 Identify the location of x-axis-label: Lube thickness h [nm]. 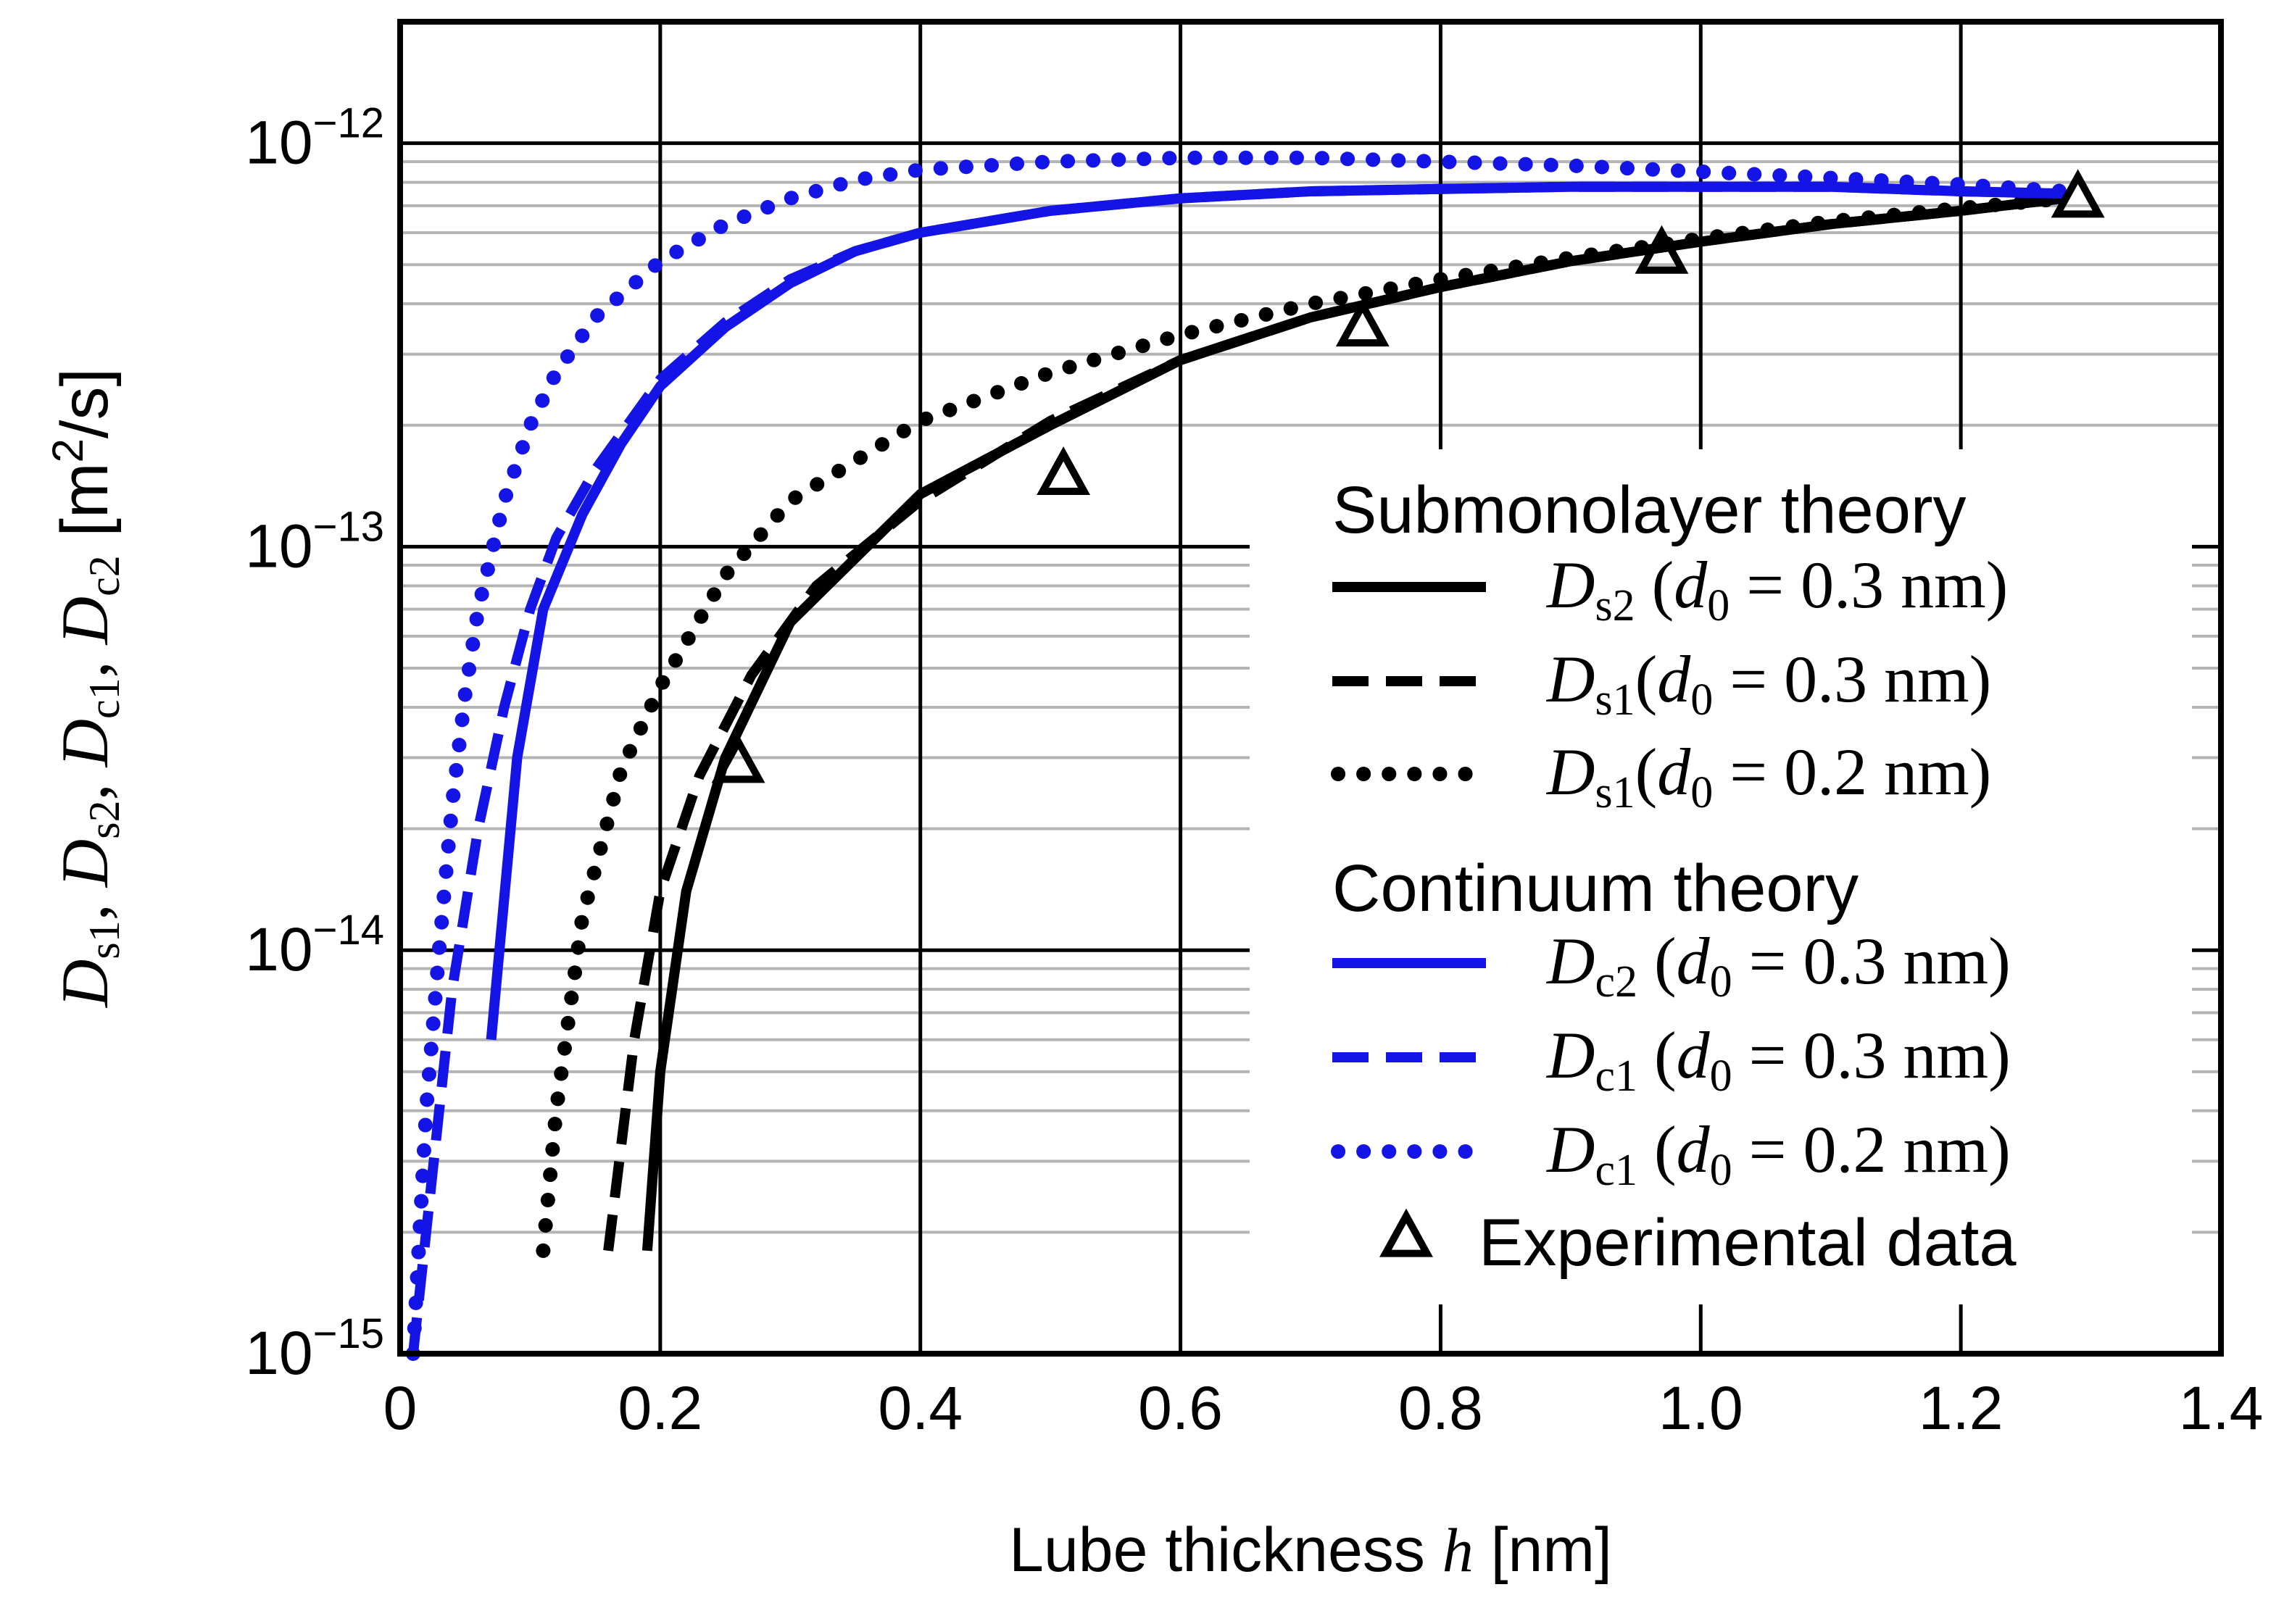
(1310, 1550).